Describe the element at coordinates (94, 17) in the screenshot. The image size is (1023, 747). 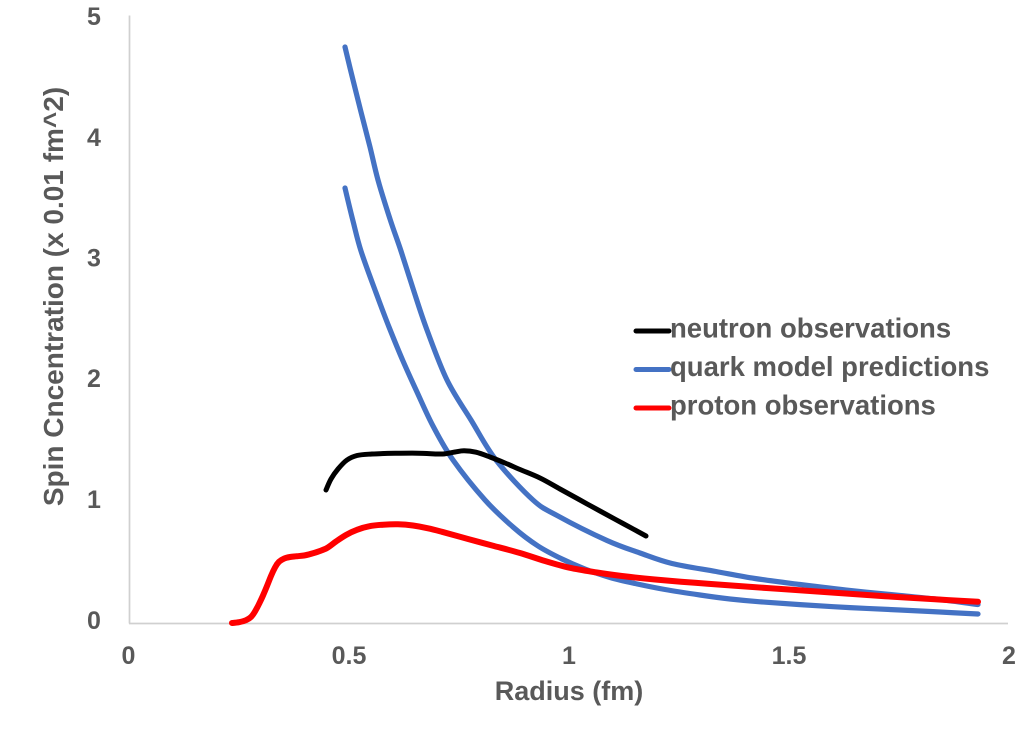
I see `svg-text: 5` at that location.